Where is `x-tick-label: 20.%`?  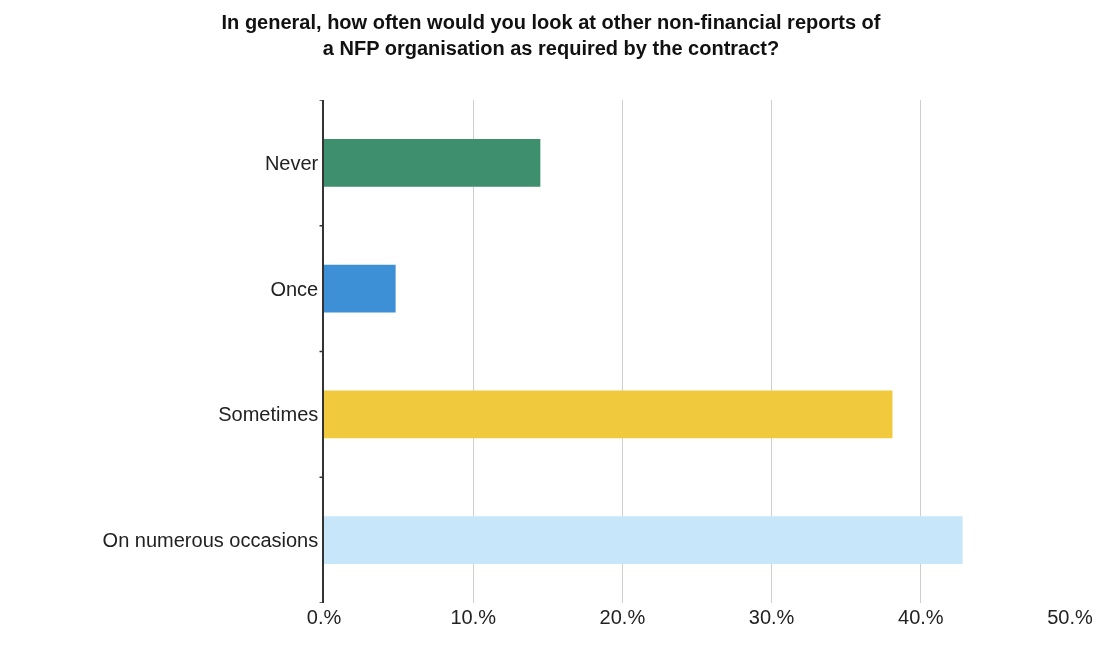
x-tick-label: 20.% is located at coordinates (622, 617).